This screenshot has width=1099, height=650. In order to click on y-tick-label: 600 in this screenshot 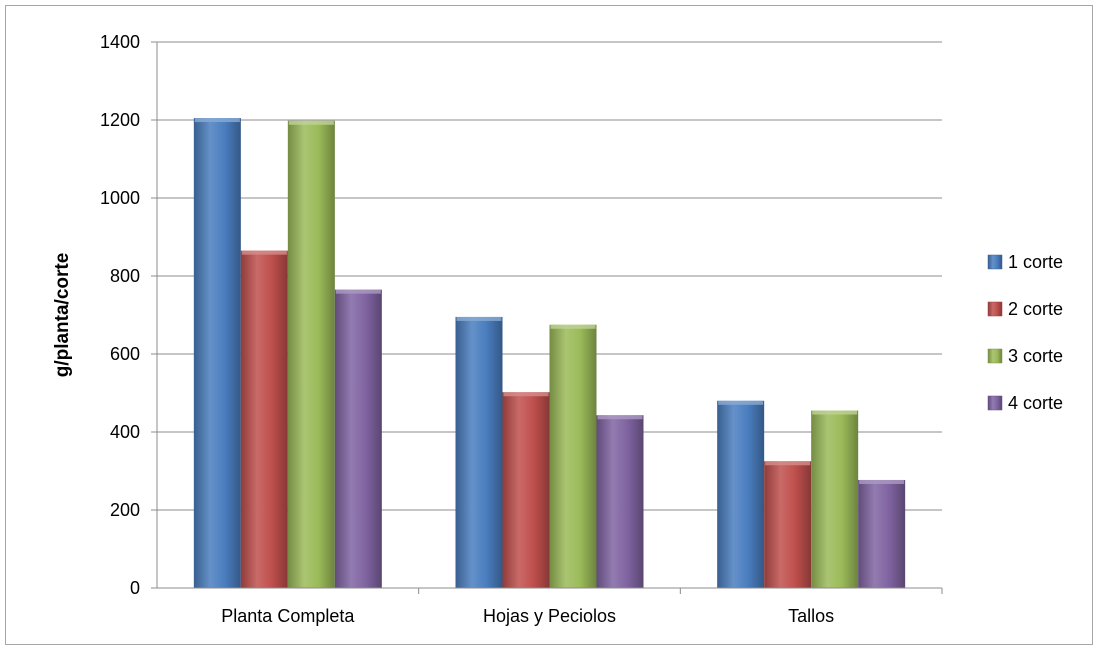, I will do `click(125, 354)`.